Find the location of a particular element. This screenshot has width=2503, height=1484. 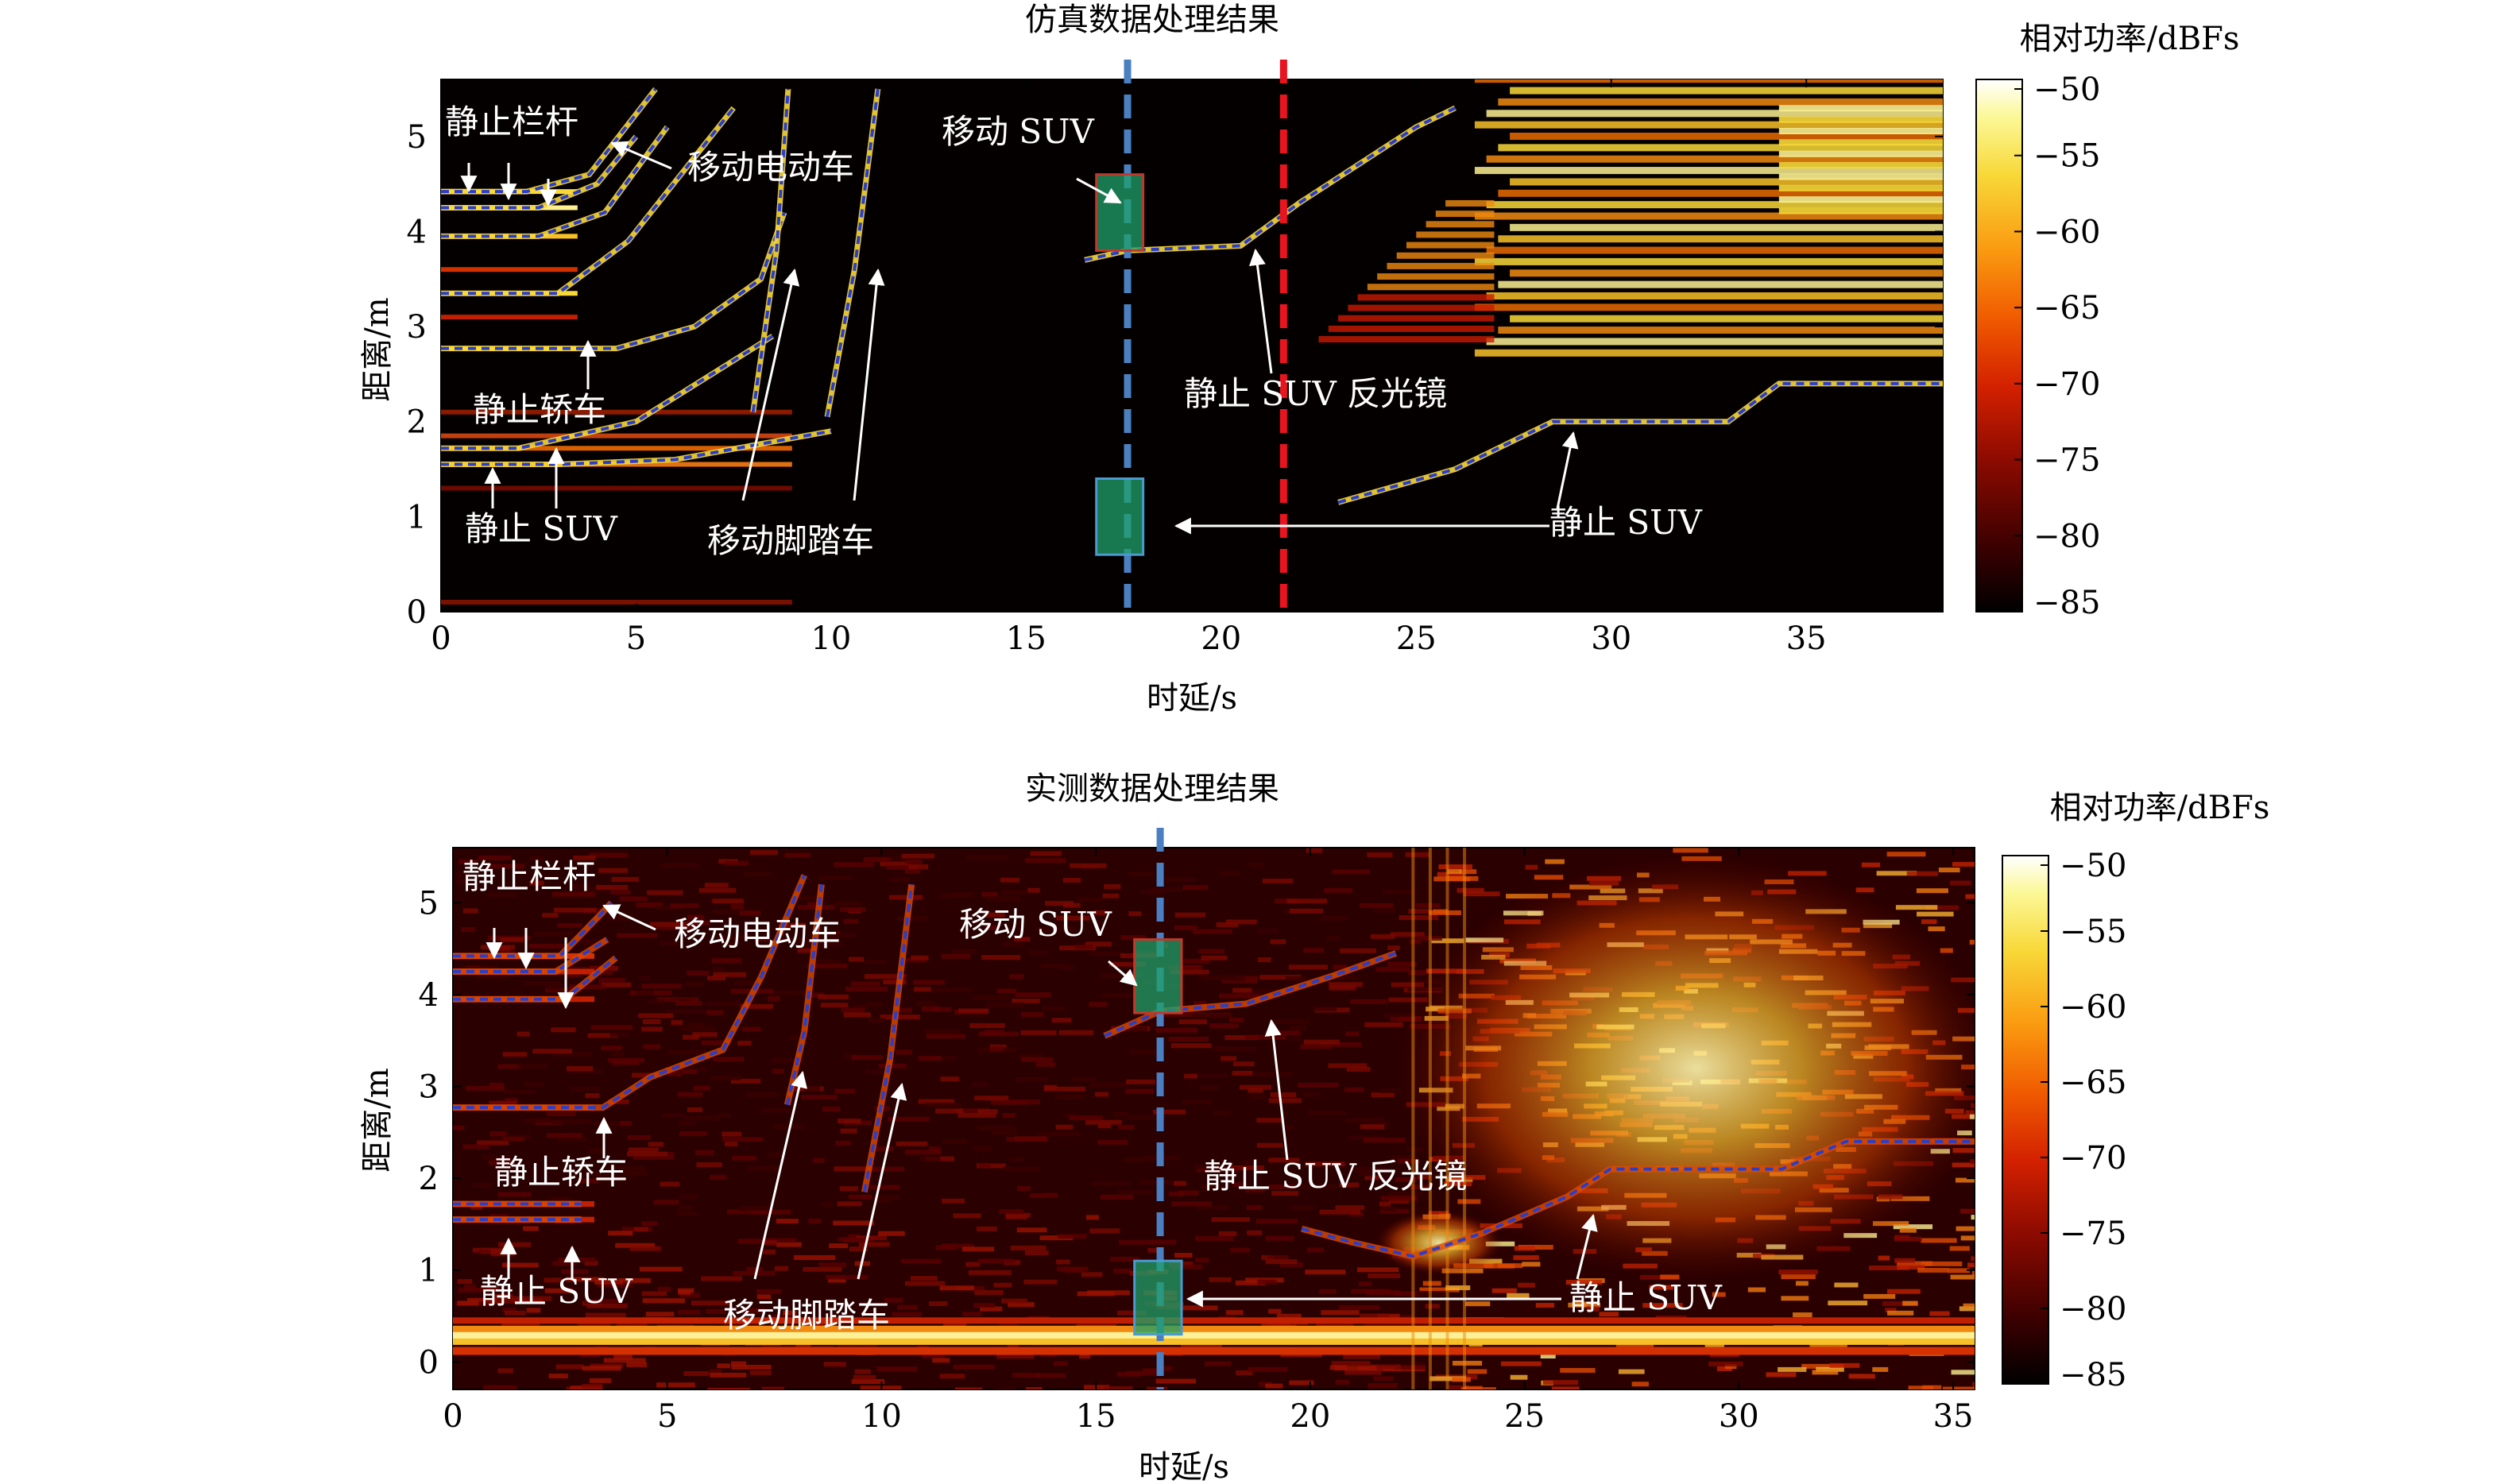

y-tick-label: 1 is located at coordinates (417, 517).